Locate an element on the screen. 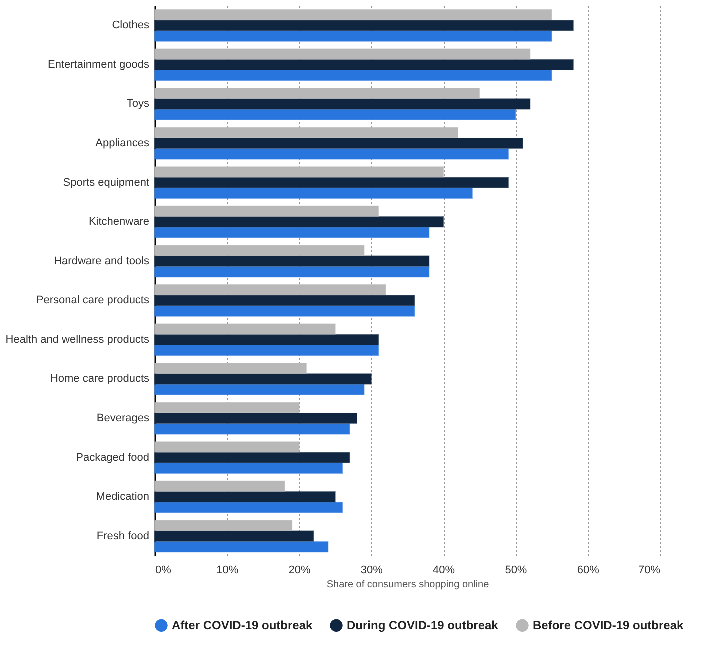 This screenshot has height=659, width=704. y-tick-label: Health and wellness products is located at coordinates (78, 340).